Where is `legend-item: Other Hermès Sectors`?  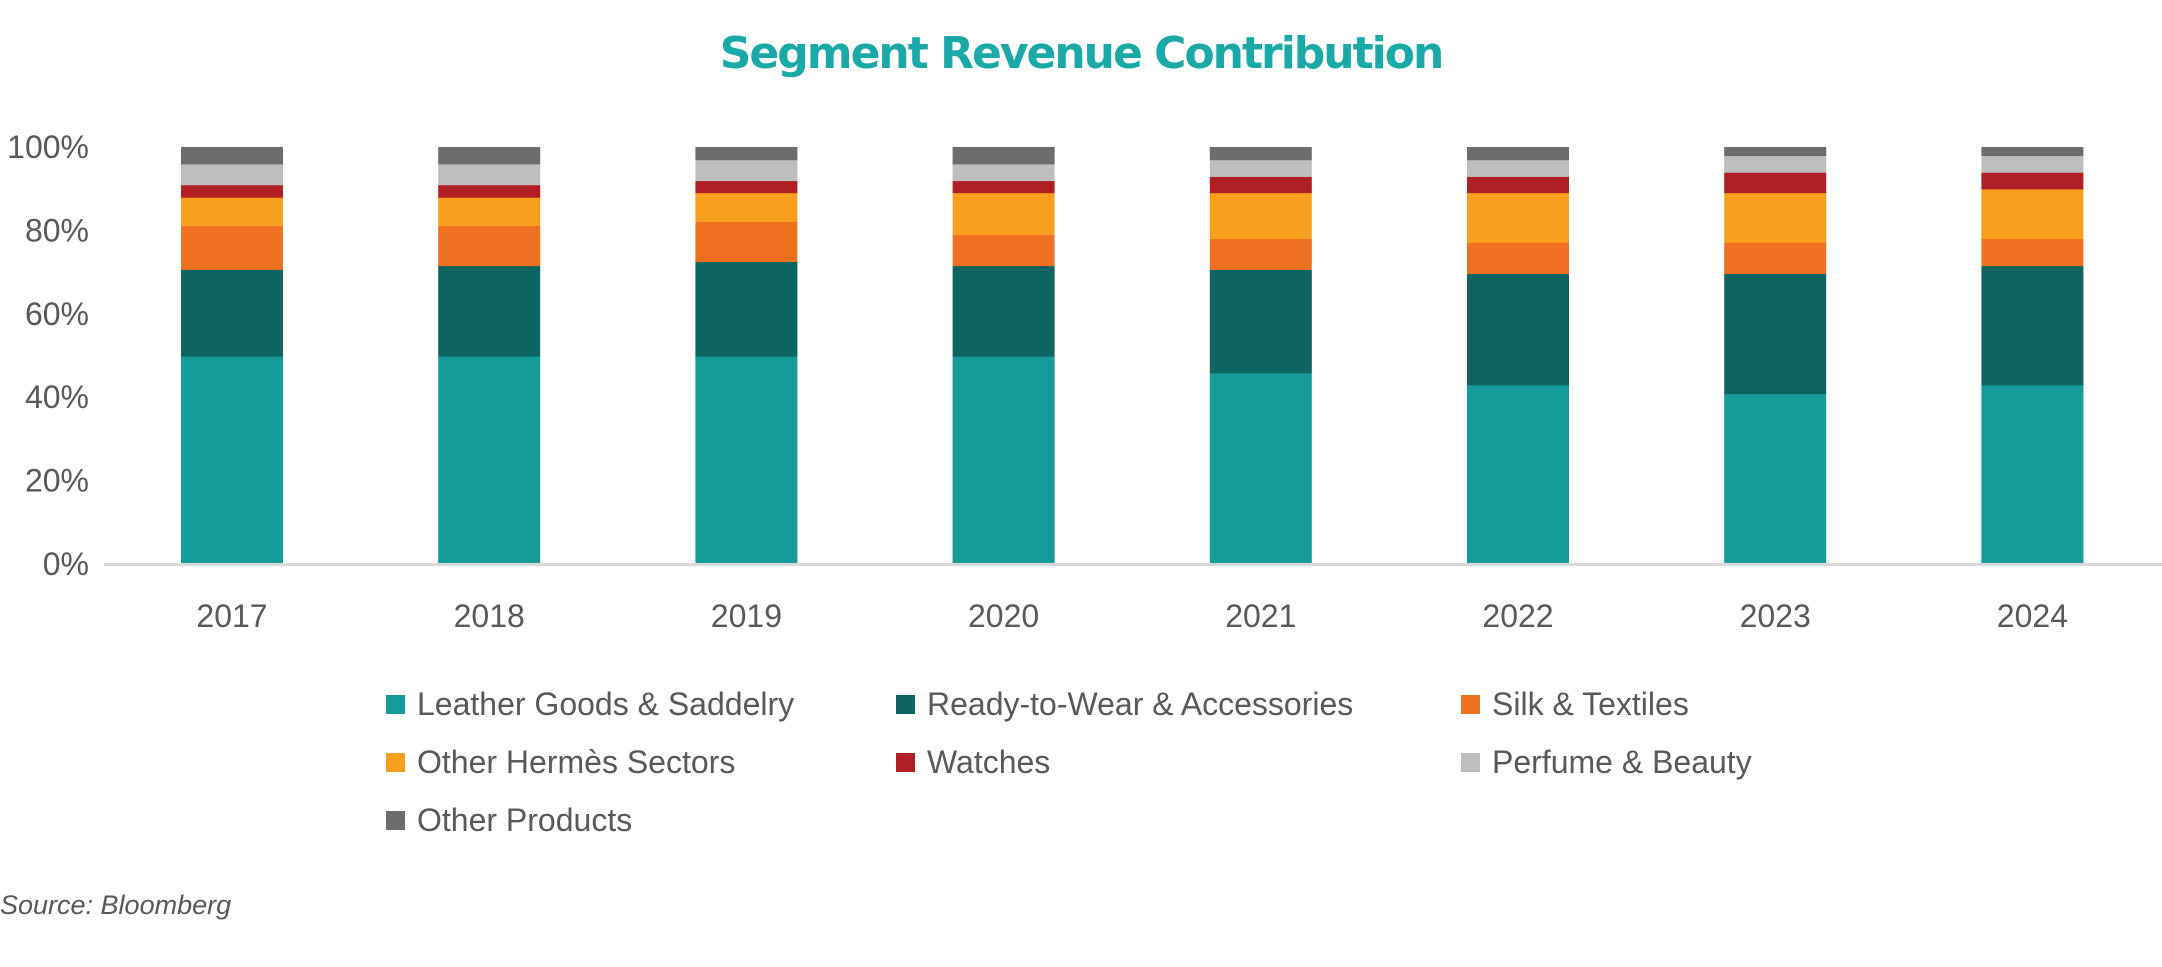 legend-item: Other Hermès Sectors is located at coordinates (560, 762).